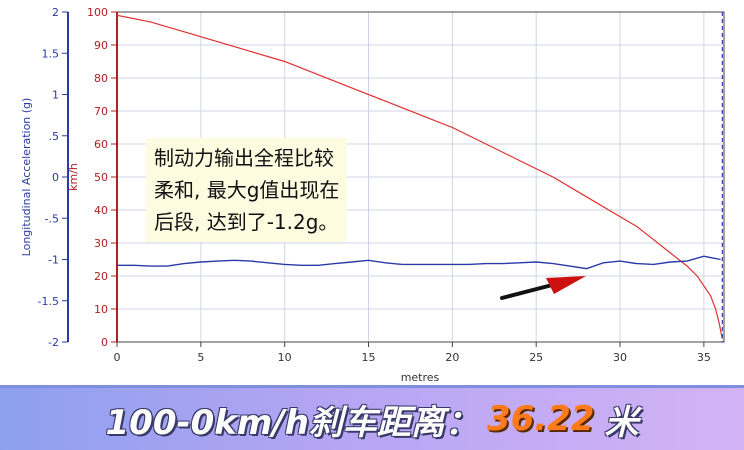  Describe the element at coordinates (540, 419) in the screenshot. I see `banner-distance-value: 36.22` at that location.